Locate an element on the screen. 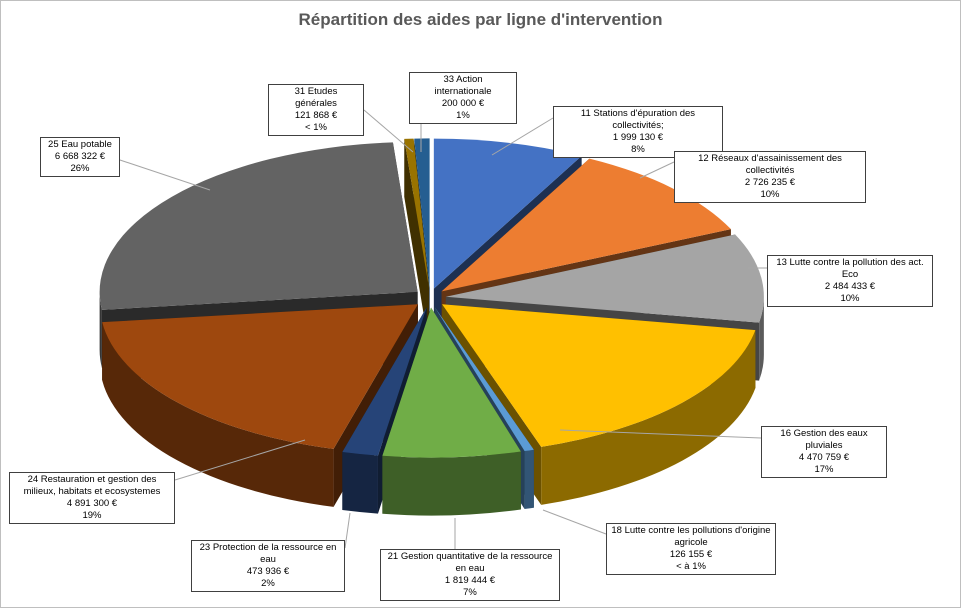  label-name: 33 Action internationale is located at coordinates (463, 85).